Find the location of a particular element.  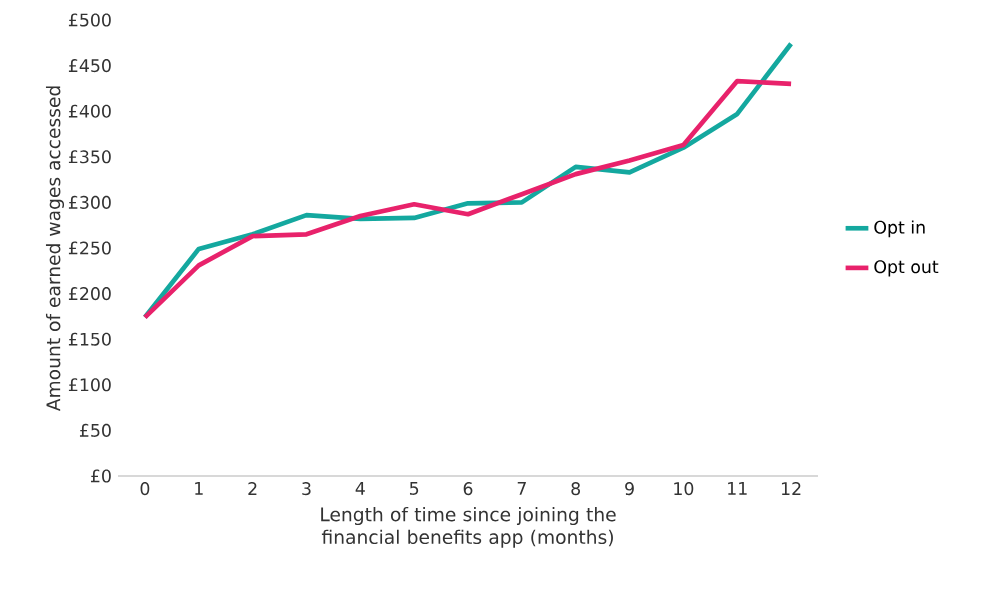

y-tick-label: £150 is located at coordinates (89, 339).